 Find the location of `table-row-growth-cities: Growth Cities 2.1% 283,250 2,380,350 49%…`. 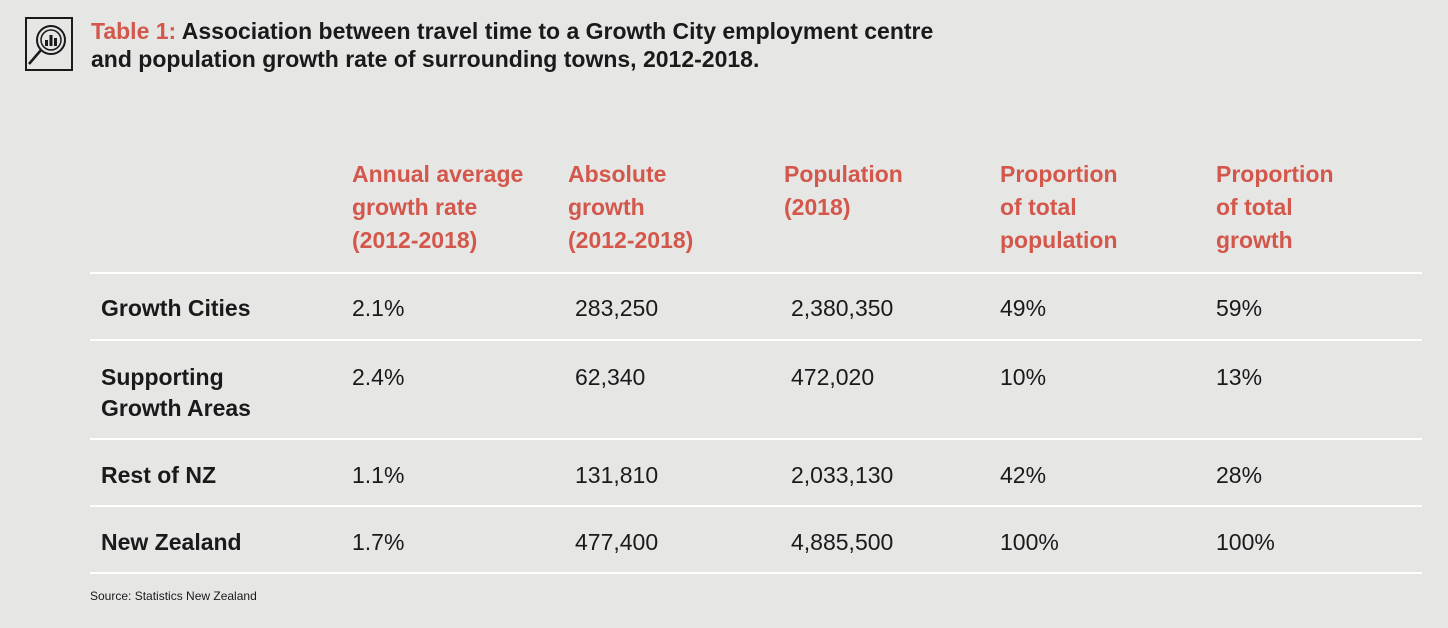

table-row-growth-cities: Growth Cities 2.1% 283,250 2,380,350 49%… is located at coordinates (756, 306).